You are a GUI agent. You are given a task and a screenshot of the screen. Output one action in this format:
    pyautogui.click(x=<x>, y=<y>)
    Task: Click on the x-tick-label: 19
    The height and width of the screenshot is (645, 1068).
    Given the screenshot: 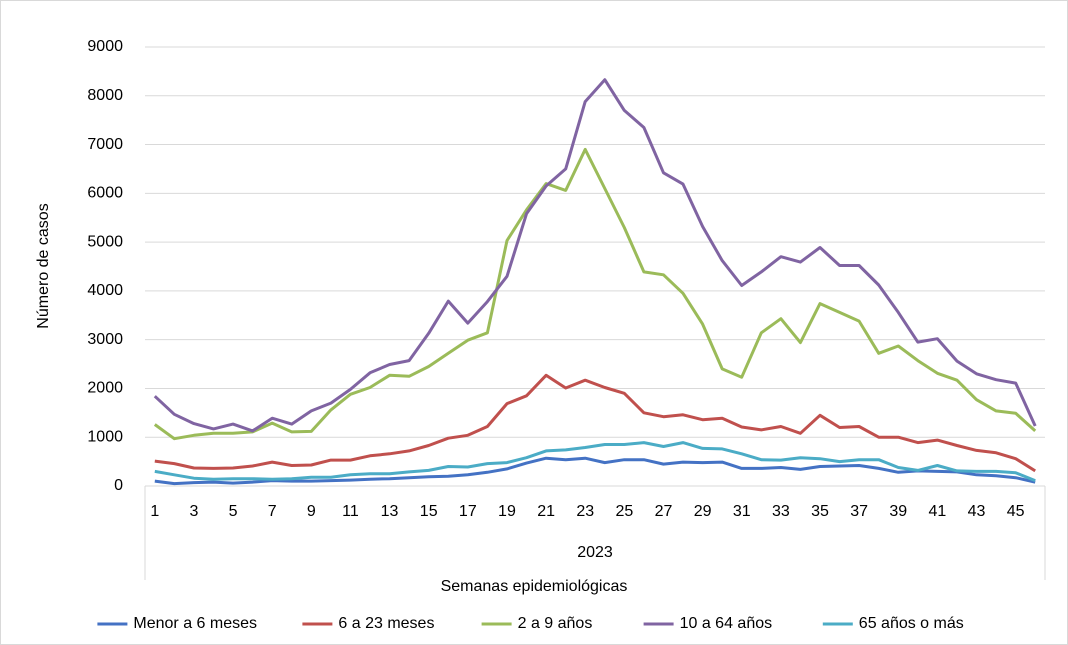 What is the action you would take?
    pyautogui.click(x=507, y=511)
    